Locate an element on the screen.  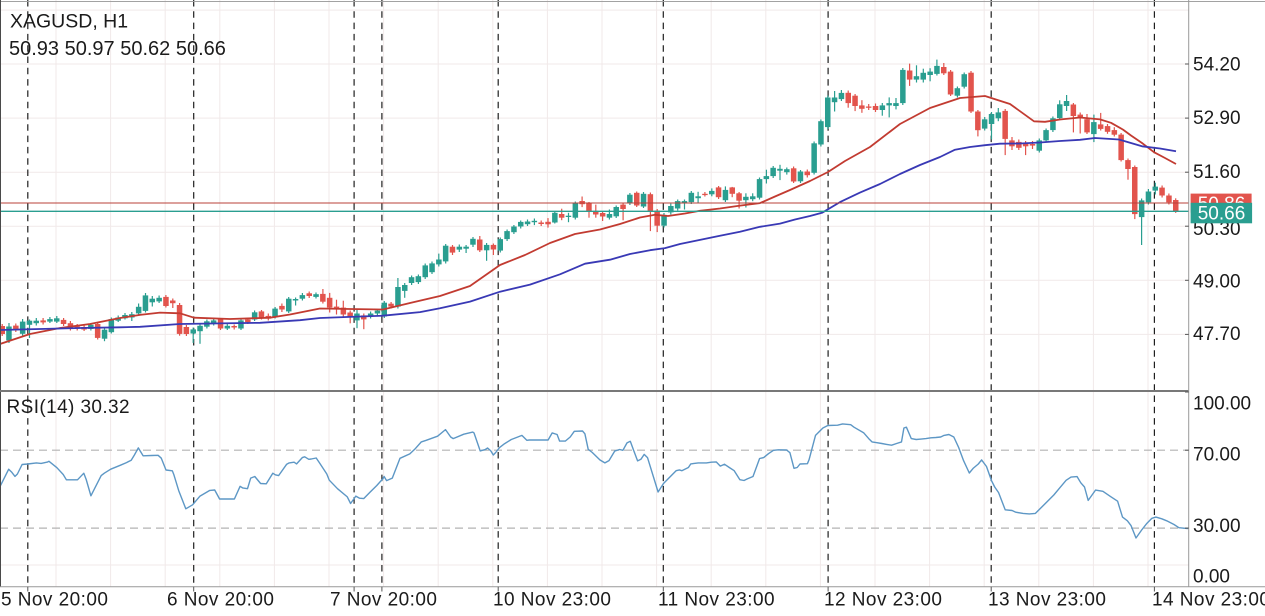
svg-text: 14 Nov 23:00 is located at coordinates (1208, 600).